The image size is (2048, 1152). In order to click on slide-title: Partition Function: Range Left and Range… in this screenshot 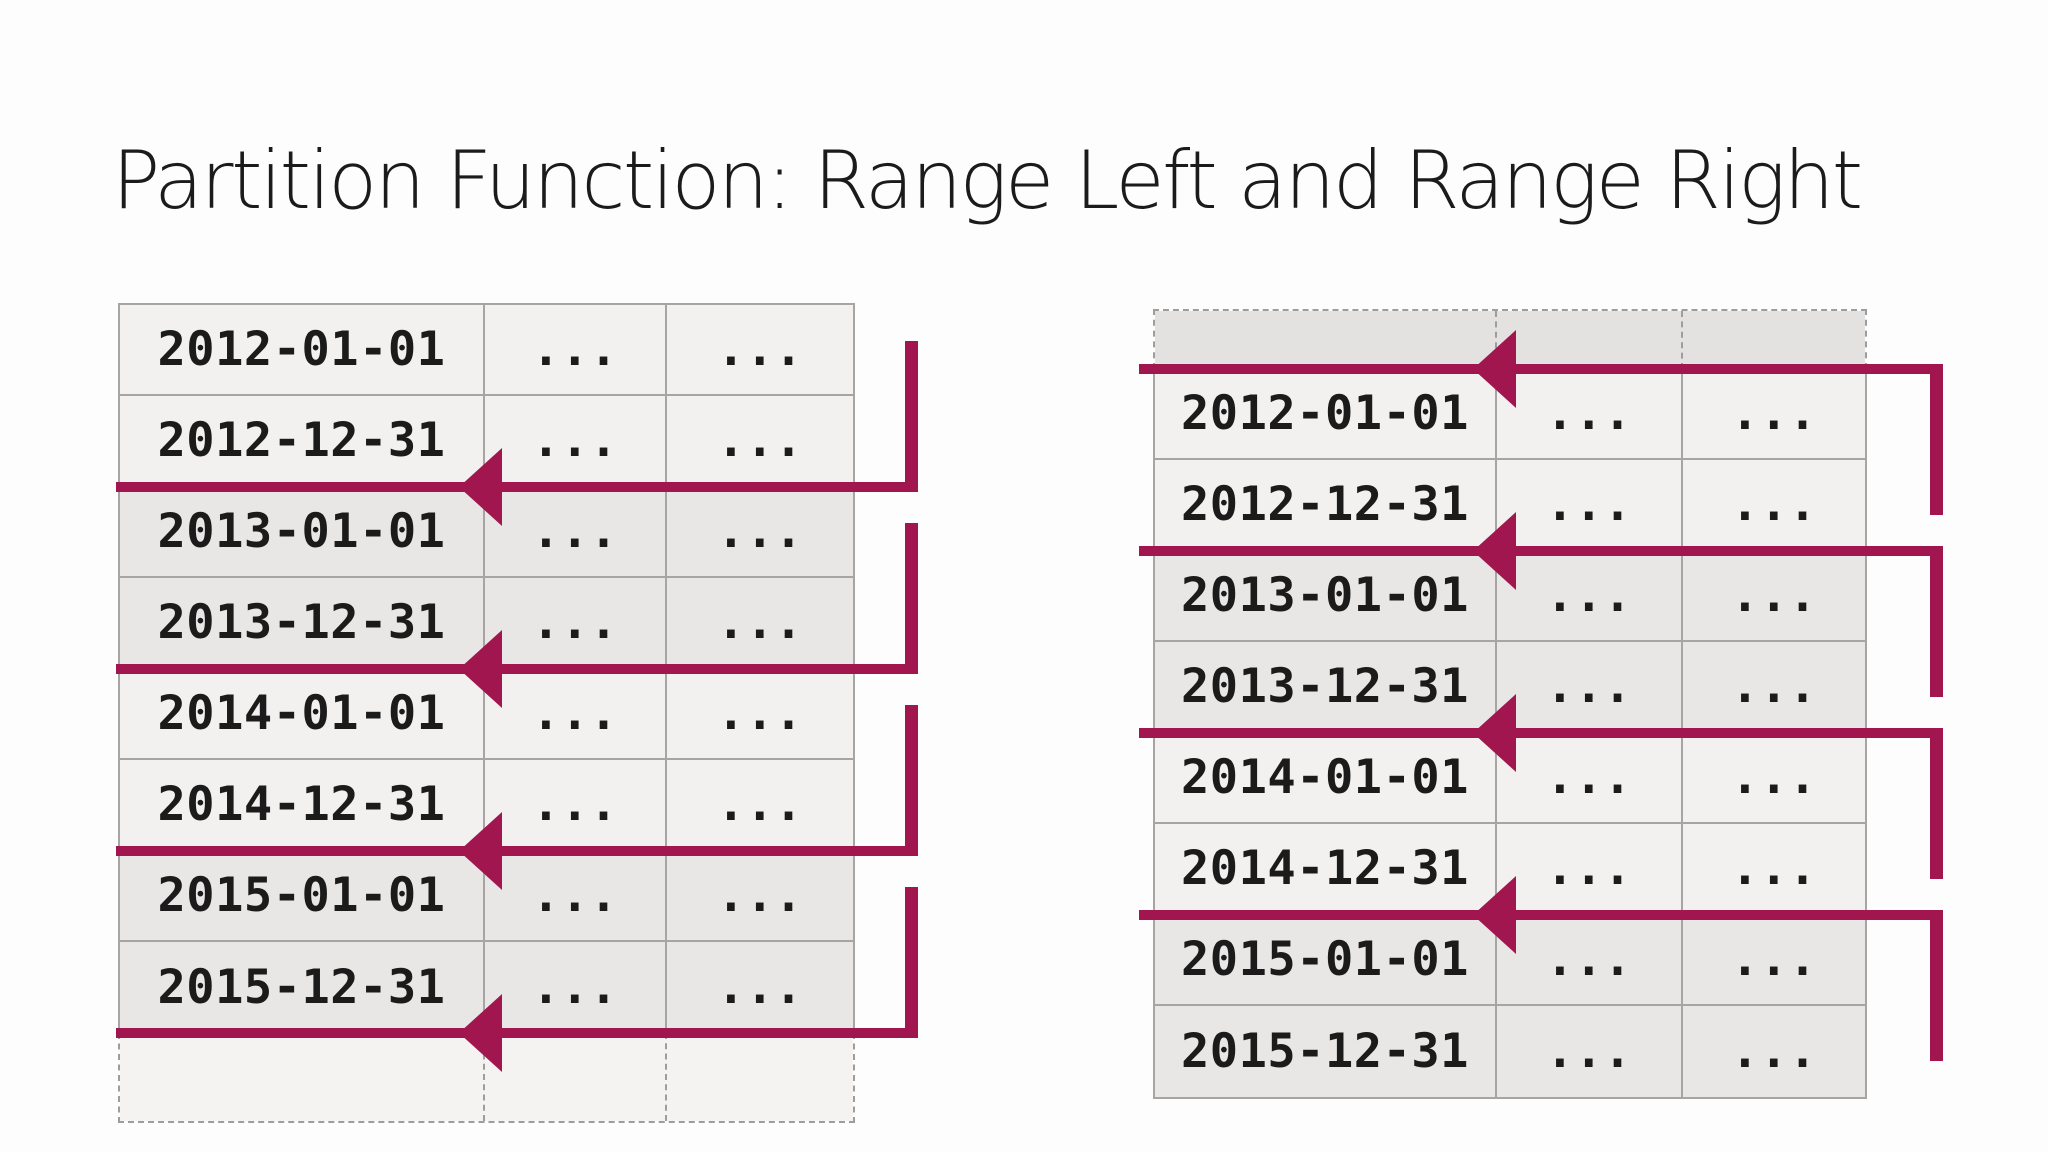, I will do `click(987, 180)`.